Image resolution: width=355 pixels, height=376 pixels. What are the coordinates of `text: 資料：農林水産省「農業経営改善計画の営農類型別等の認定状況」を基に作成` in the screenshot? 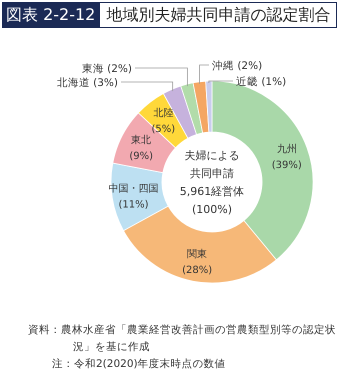 It's located at (182, 339).